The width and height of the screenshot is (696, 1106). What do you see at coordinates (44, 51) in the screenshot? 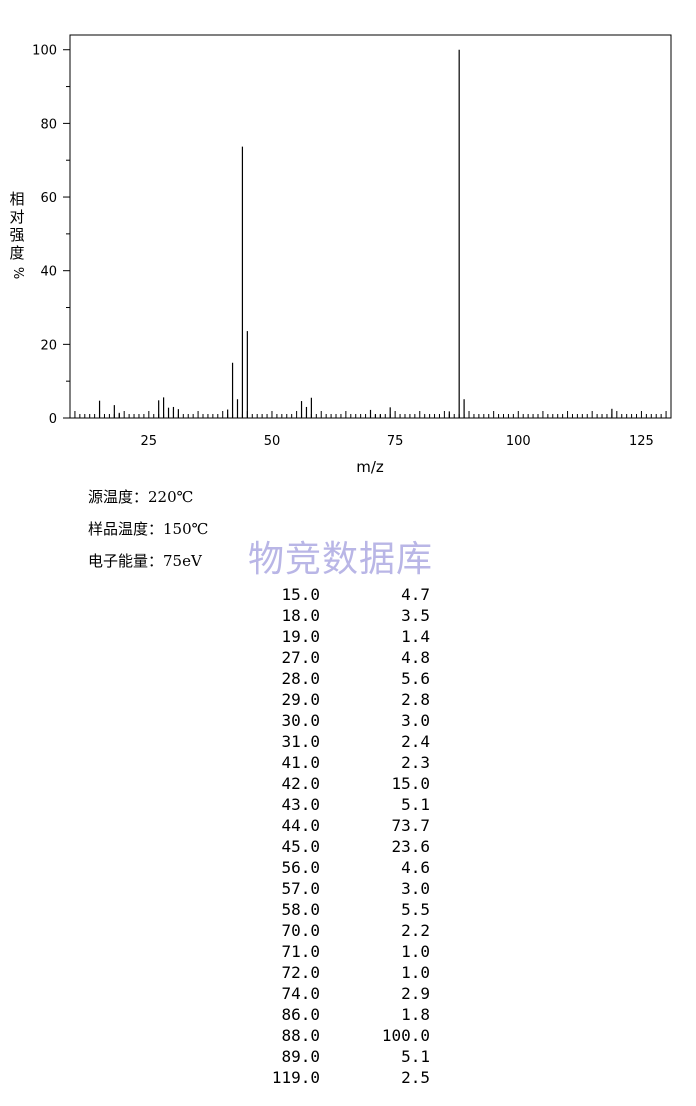
I see `y-tick-label: 100` at bounding box center [44, 51].